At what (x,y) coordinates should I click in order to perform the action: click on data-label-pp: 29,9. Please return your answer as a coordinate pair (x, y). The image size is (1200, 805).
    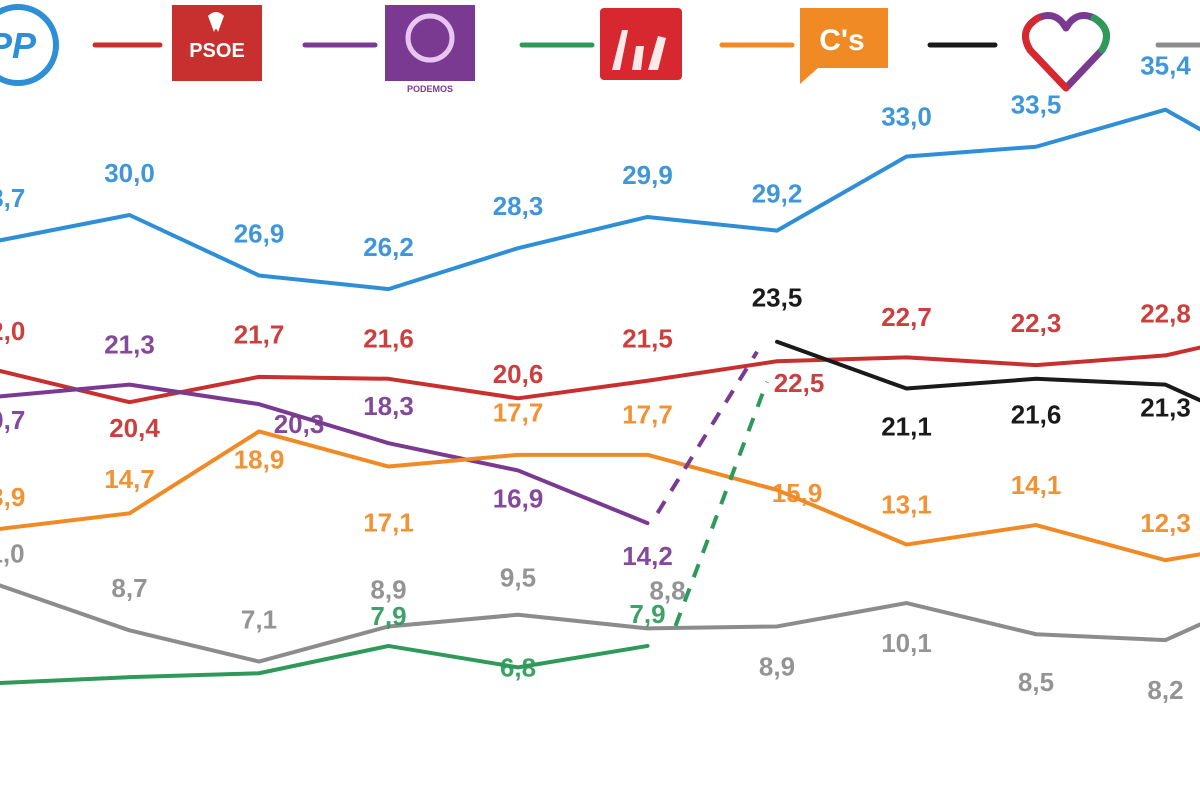
    Looking at the image, I should click on (647, 175).